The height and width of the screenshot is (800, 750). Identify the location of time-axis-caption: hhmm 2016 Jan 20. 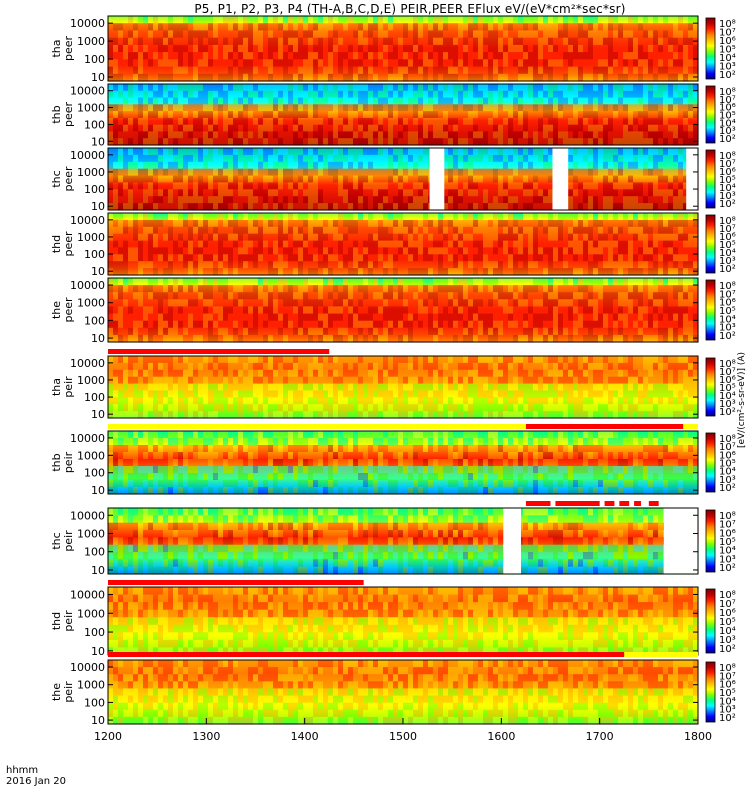
(36, 776).